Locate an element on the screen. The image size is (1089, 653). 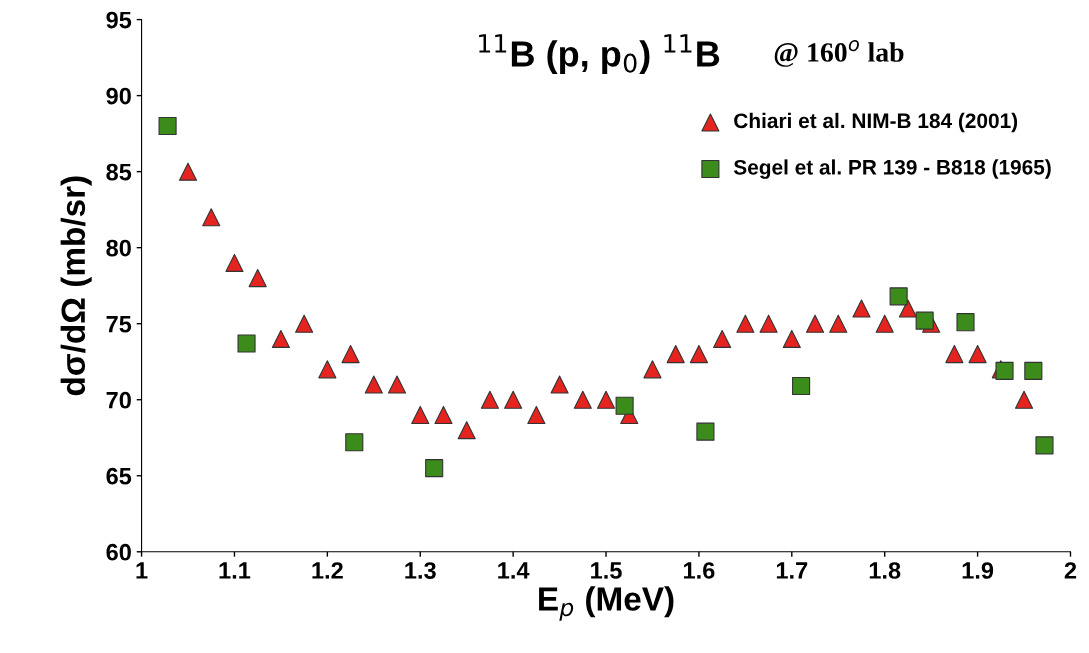
x-tick-label: 2 is located at coordinates (1070, 570).